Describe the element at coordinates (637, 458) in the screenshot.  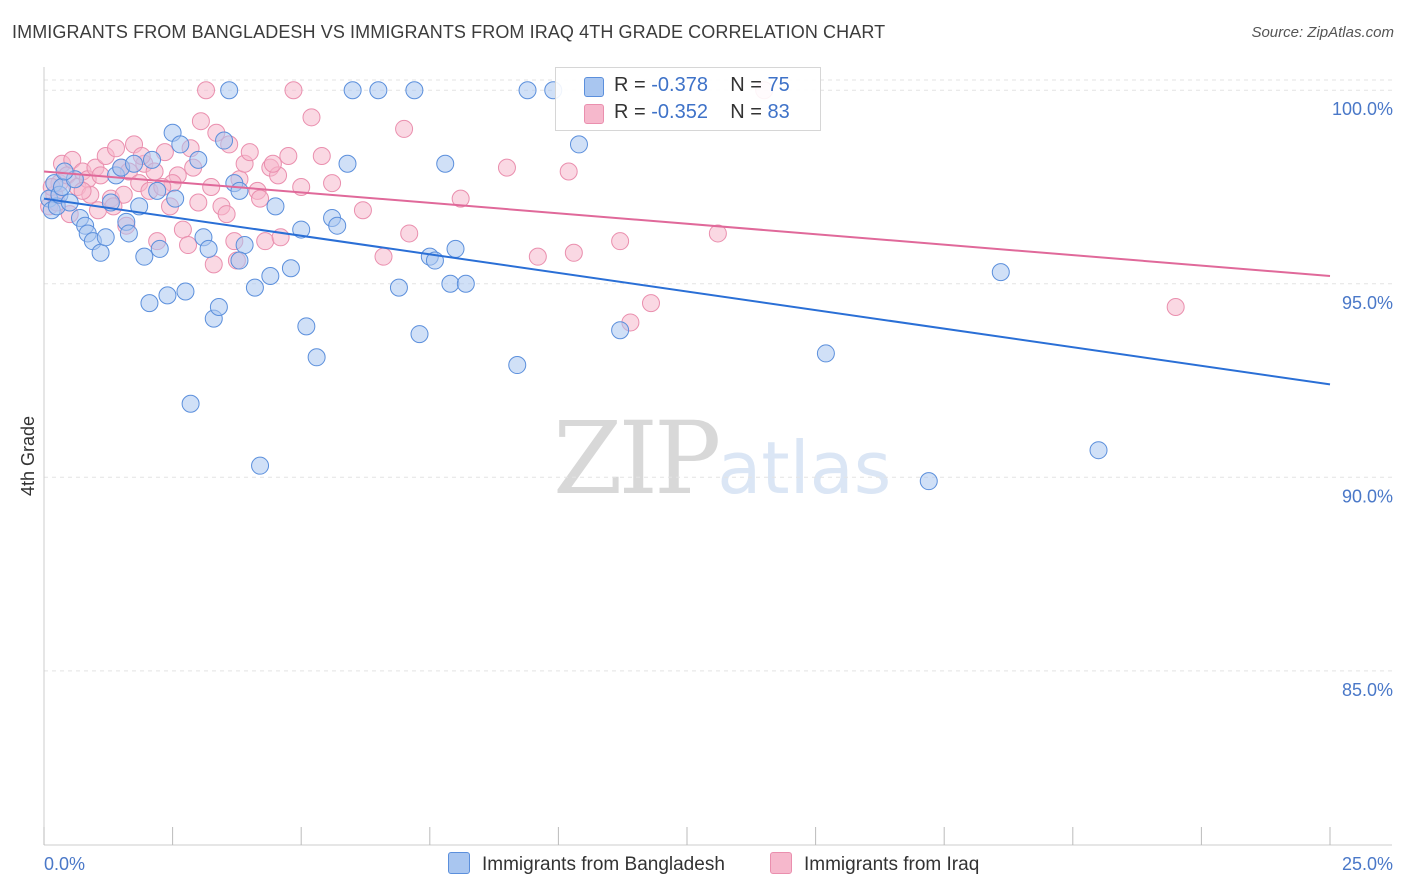
I see `watermark-zip: ZIP` at that location.